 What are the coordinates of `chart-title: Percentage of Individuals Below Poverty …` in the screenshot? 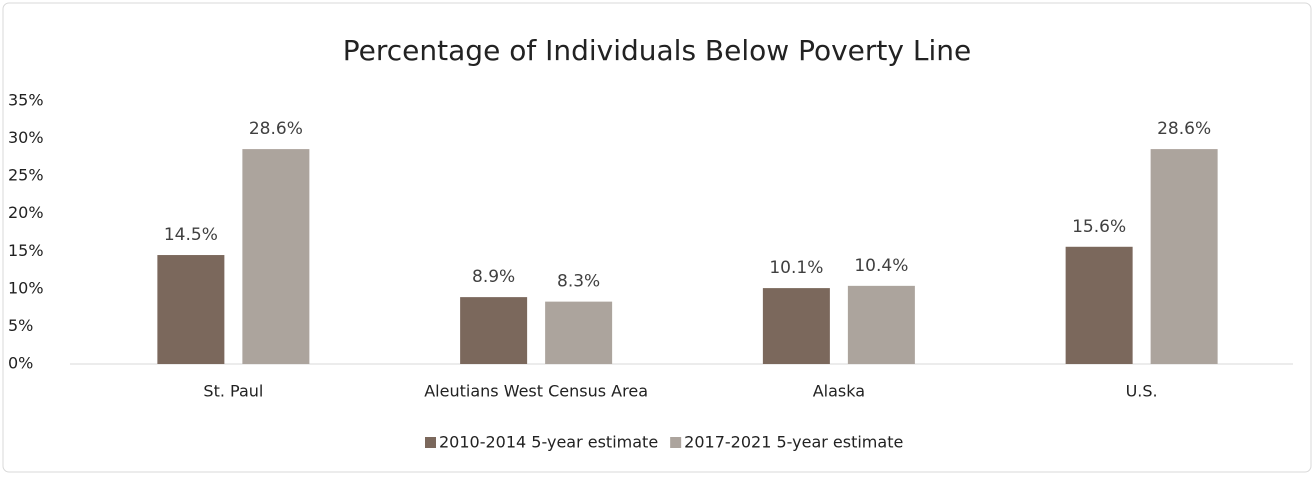 It's located at (657, 50).